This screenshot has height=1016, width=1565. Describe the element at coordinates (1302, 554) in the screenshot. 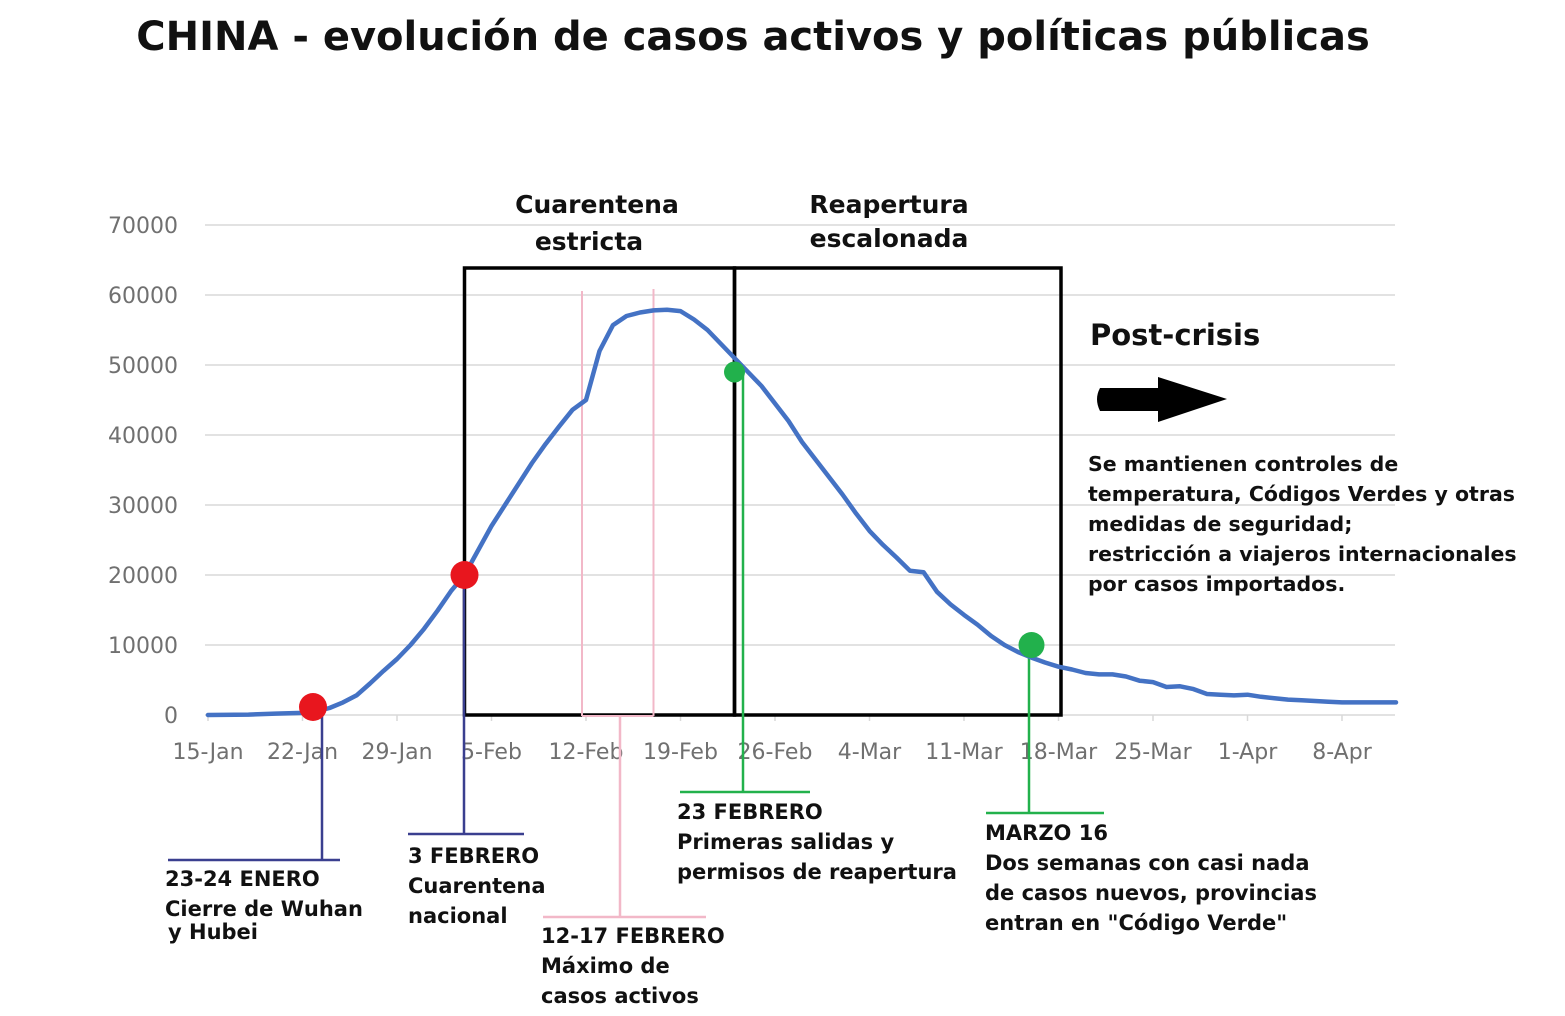

I see `post-crisis-text: restricción a viajeros internacionales` at that location.